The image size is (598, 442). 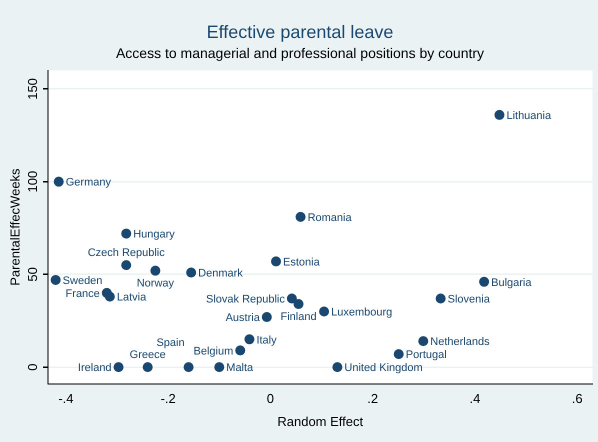 What do you see at coordinates (89, 182) in the screenshot?
I see `data-label: Germany` at bounding box center [89, 182].